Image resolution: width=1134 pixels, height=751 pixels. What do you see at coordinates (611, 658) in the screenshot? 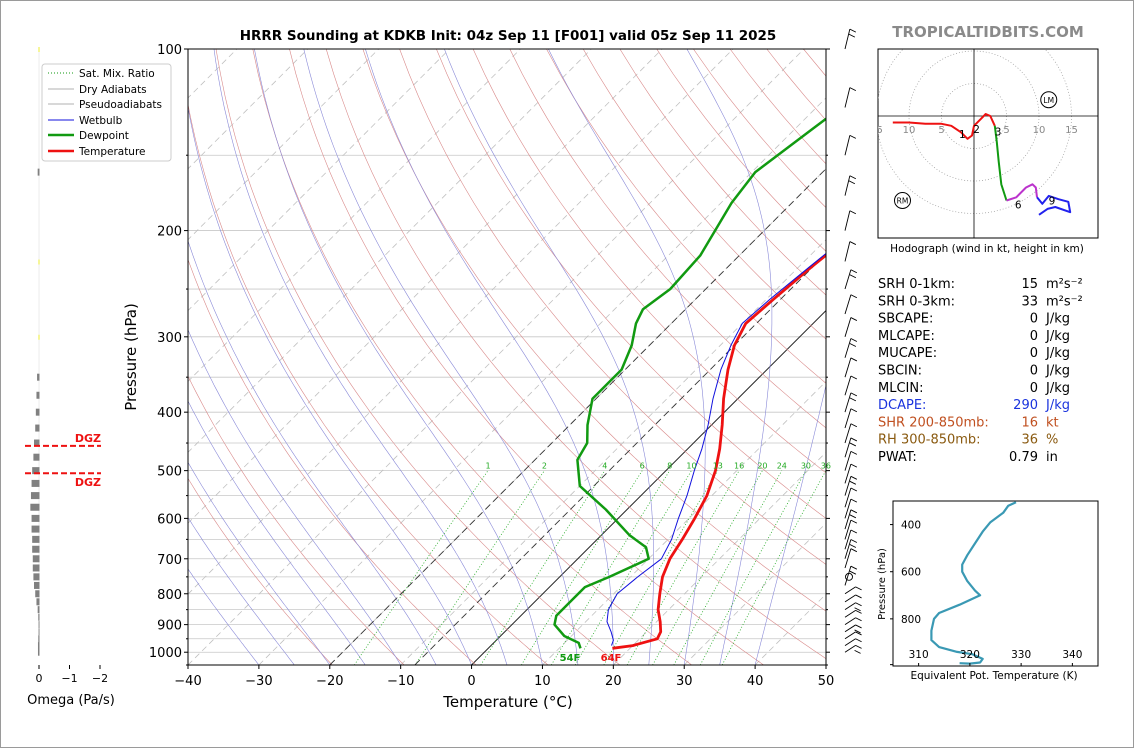
I see `surface-temperature-label: 64F` at bounding box center [611, 658].